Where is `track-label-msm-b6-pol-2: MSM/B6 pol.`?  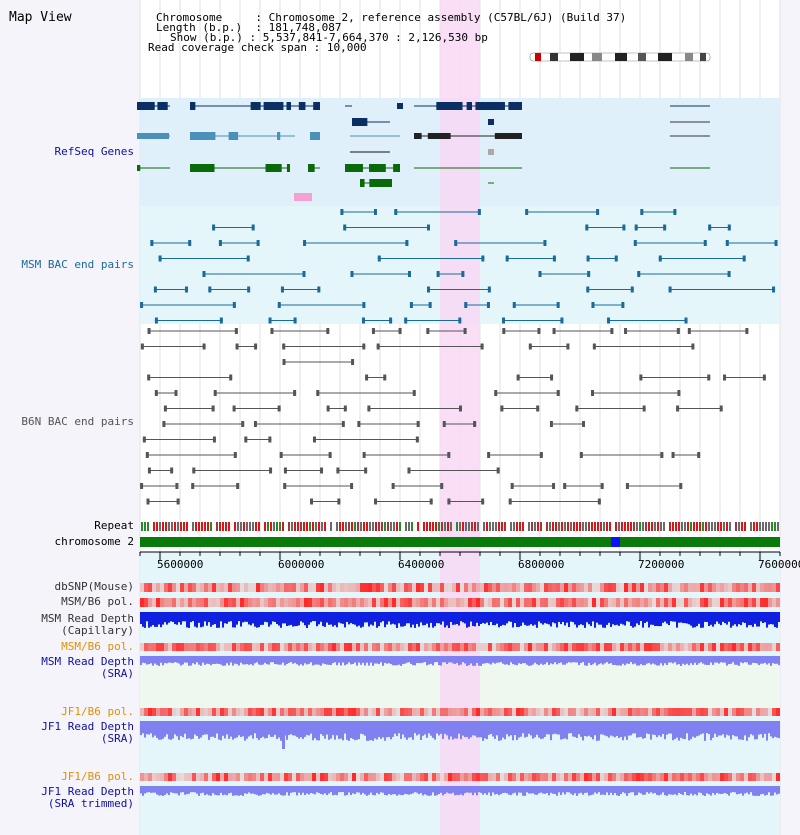 track-label-msm-b6-pol-2: MSM/B6 pol. is located at coordinates (97, 646).